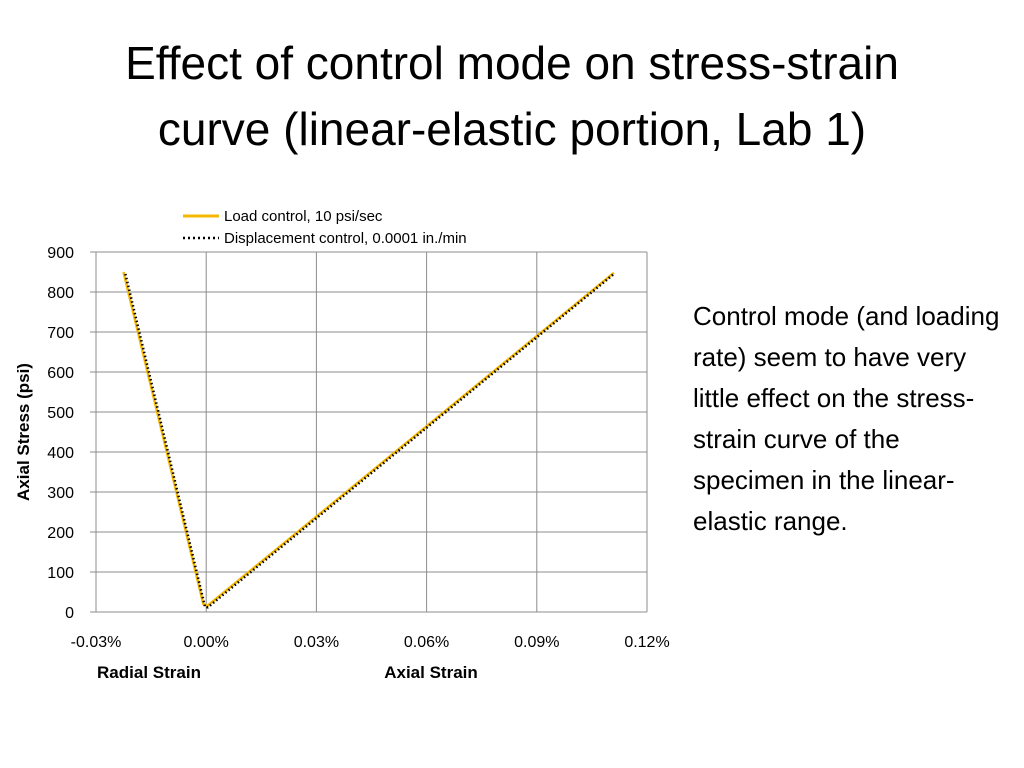 The image size is (1024, 768). Describe the element at coordinates (646, 642) in the screenshot. I see `x-tick-label: 0.12%` at that location.